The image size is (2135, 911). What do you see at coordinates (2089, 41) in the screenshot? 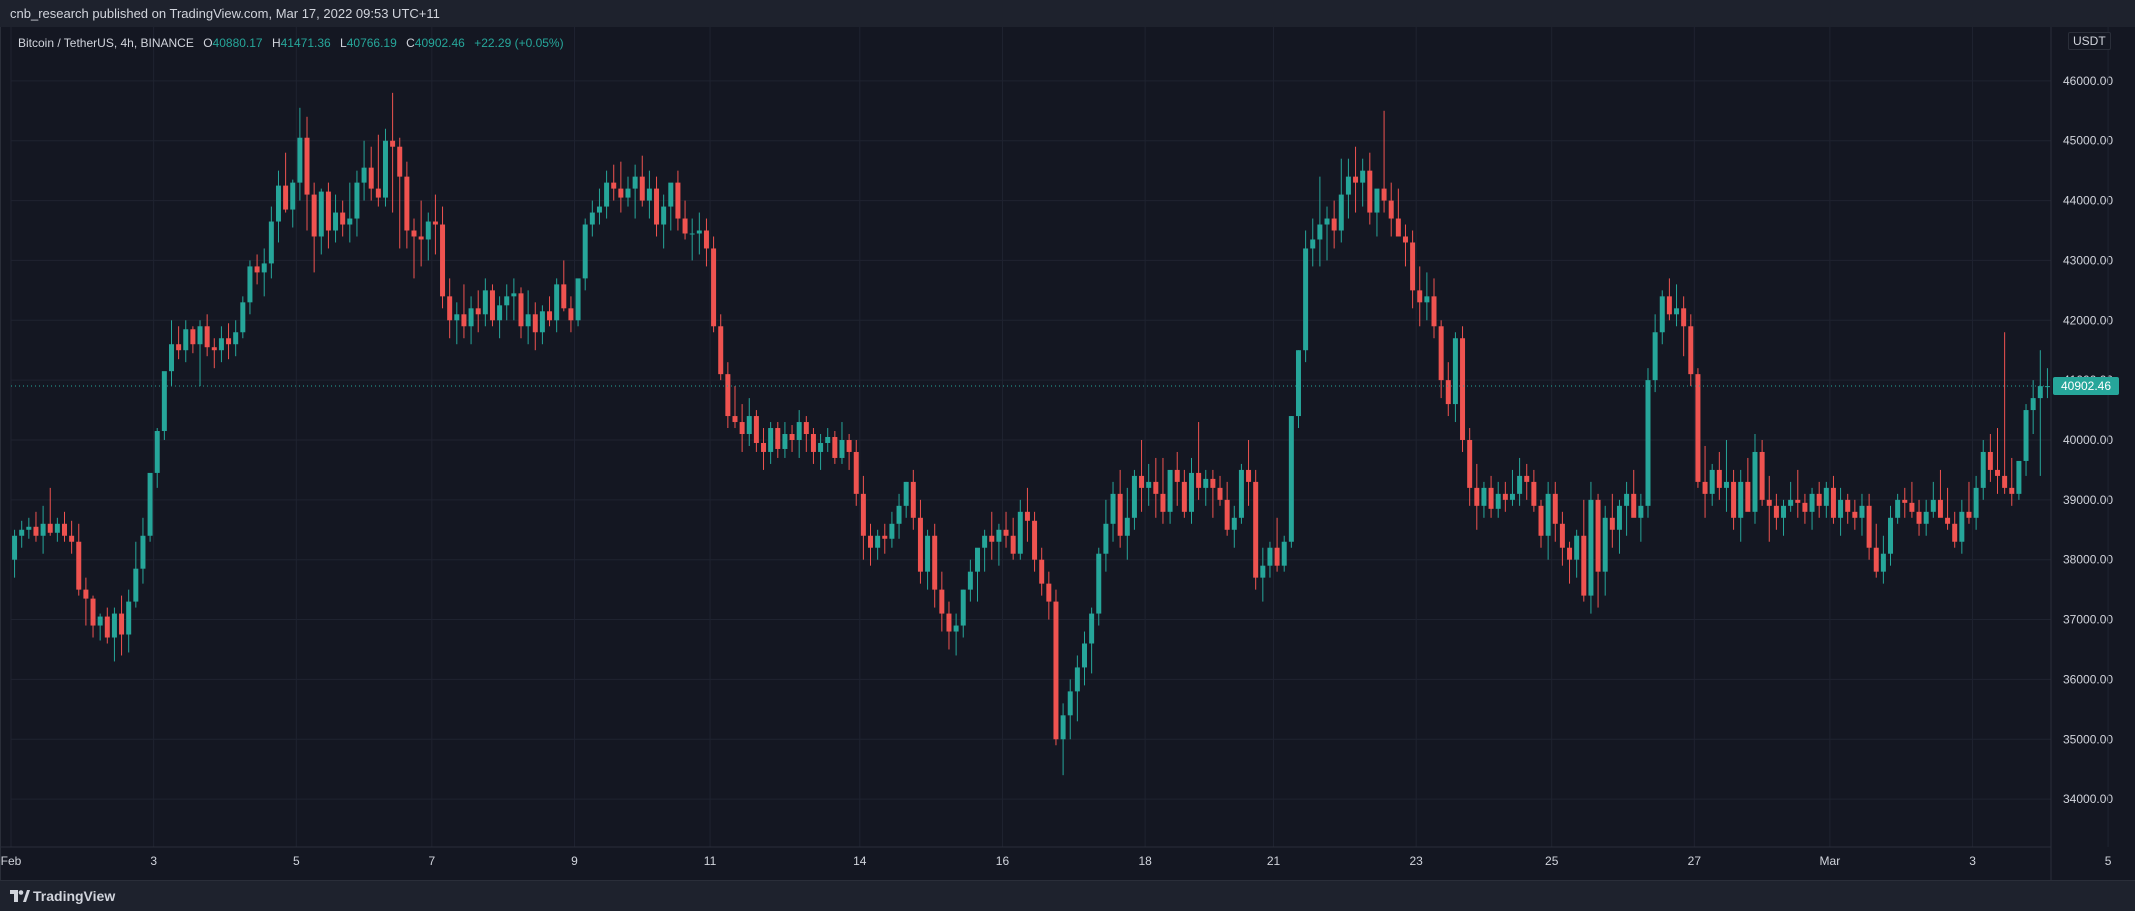
I see `currency-badge: USDT` at bounding box center [2089, 41].